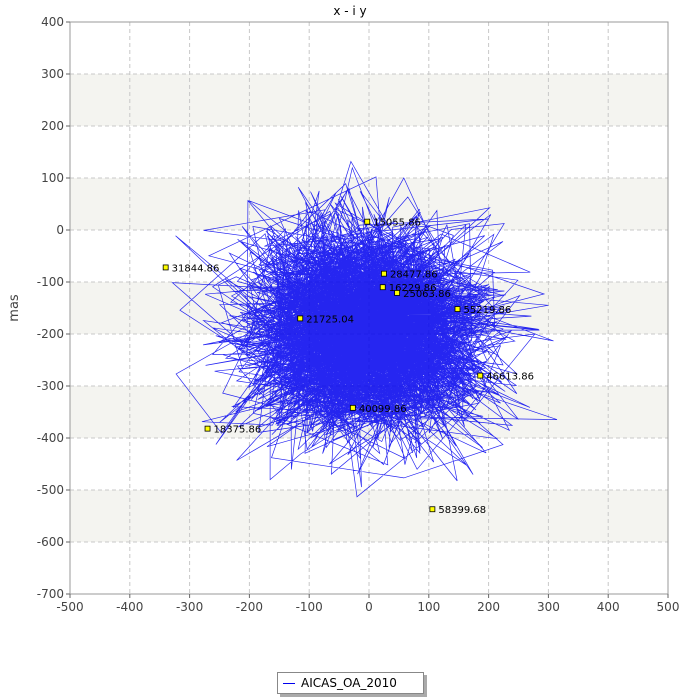 Image resolution: width=700 pixels, height=700 pixels. Describe the element at coordinates (510, 377) in the screenshot. I see `annotation-label: 46613.86` at that location.